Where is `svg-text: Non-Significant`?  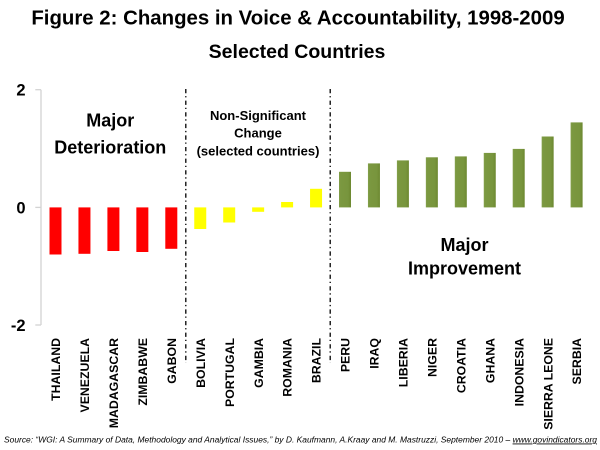 svg-text: Non-Significant is located at coordinates (258, 115).